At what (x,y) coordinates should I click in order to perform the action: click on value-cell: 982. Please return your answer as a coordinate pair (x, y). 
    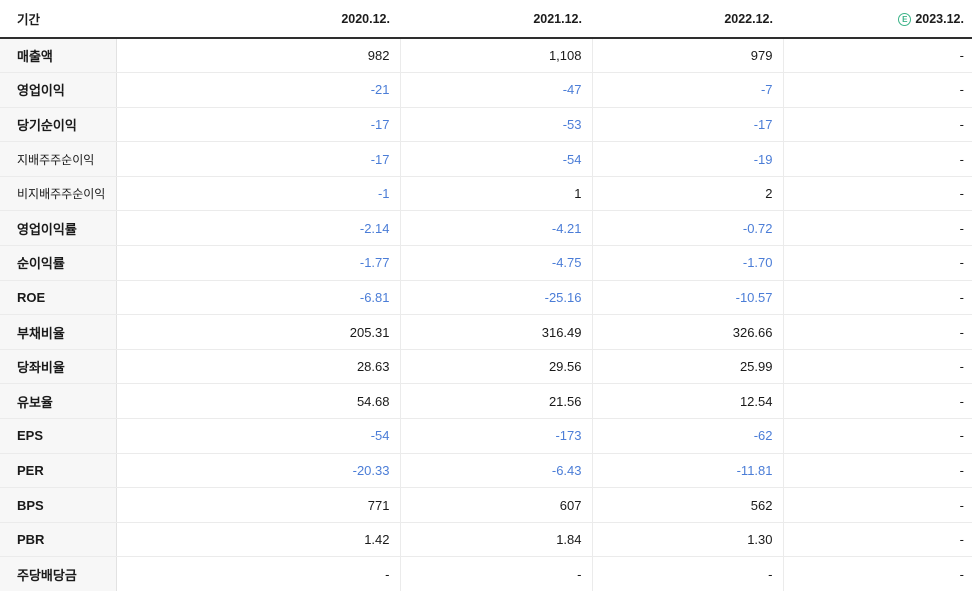
    Looking at the image, I should click on (258, 56).